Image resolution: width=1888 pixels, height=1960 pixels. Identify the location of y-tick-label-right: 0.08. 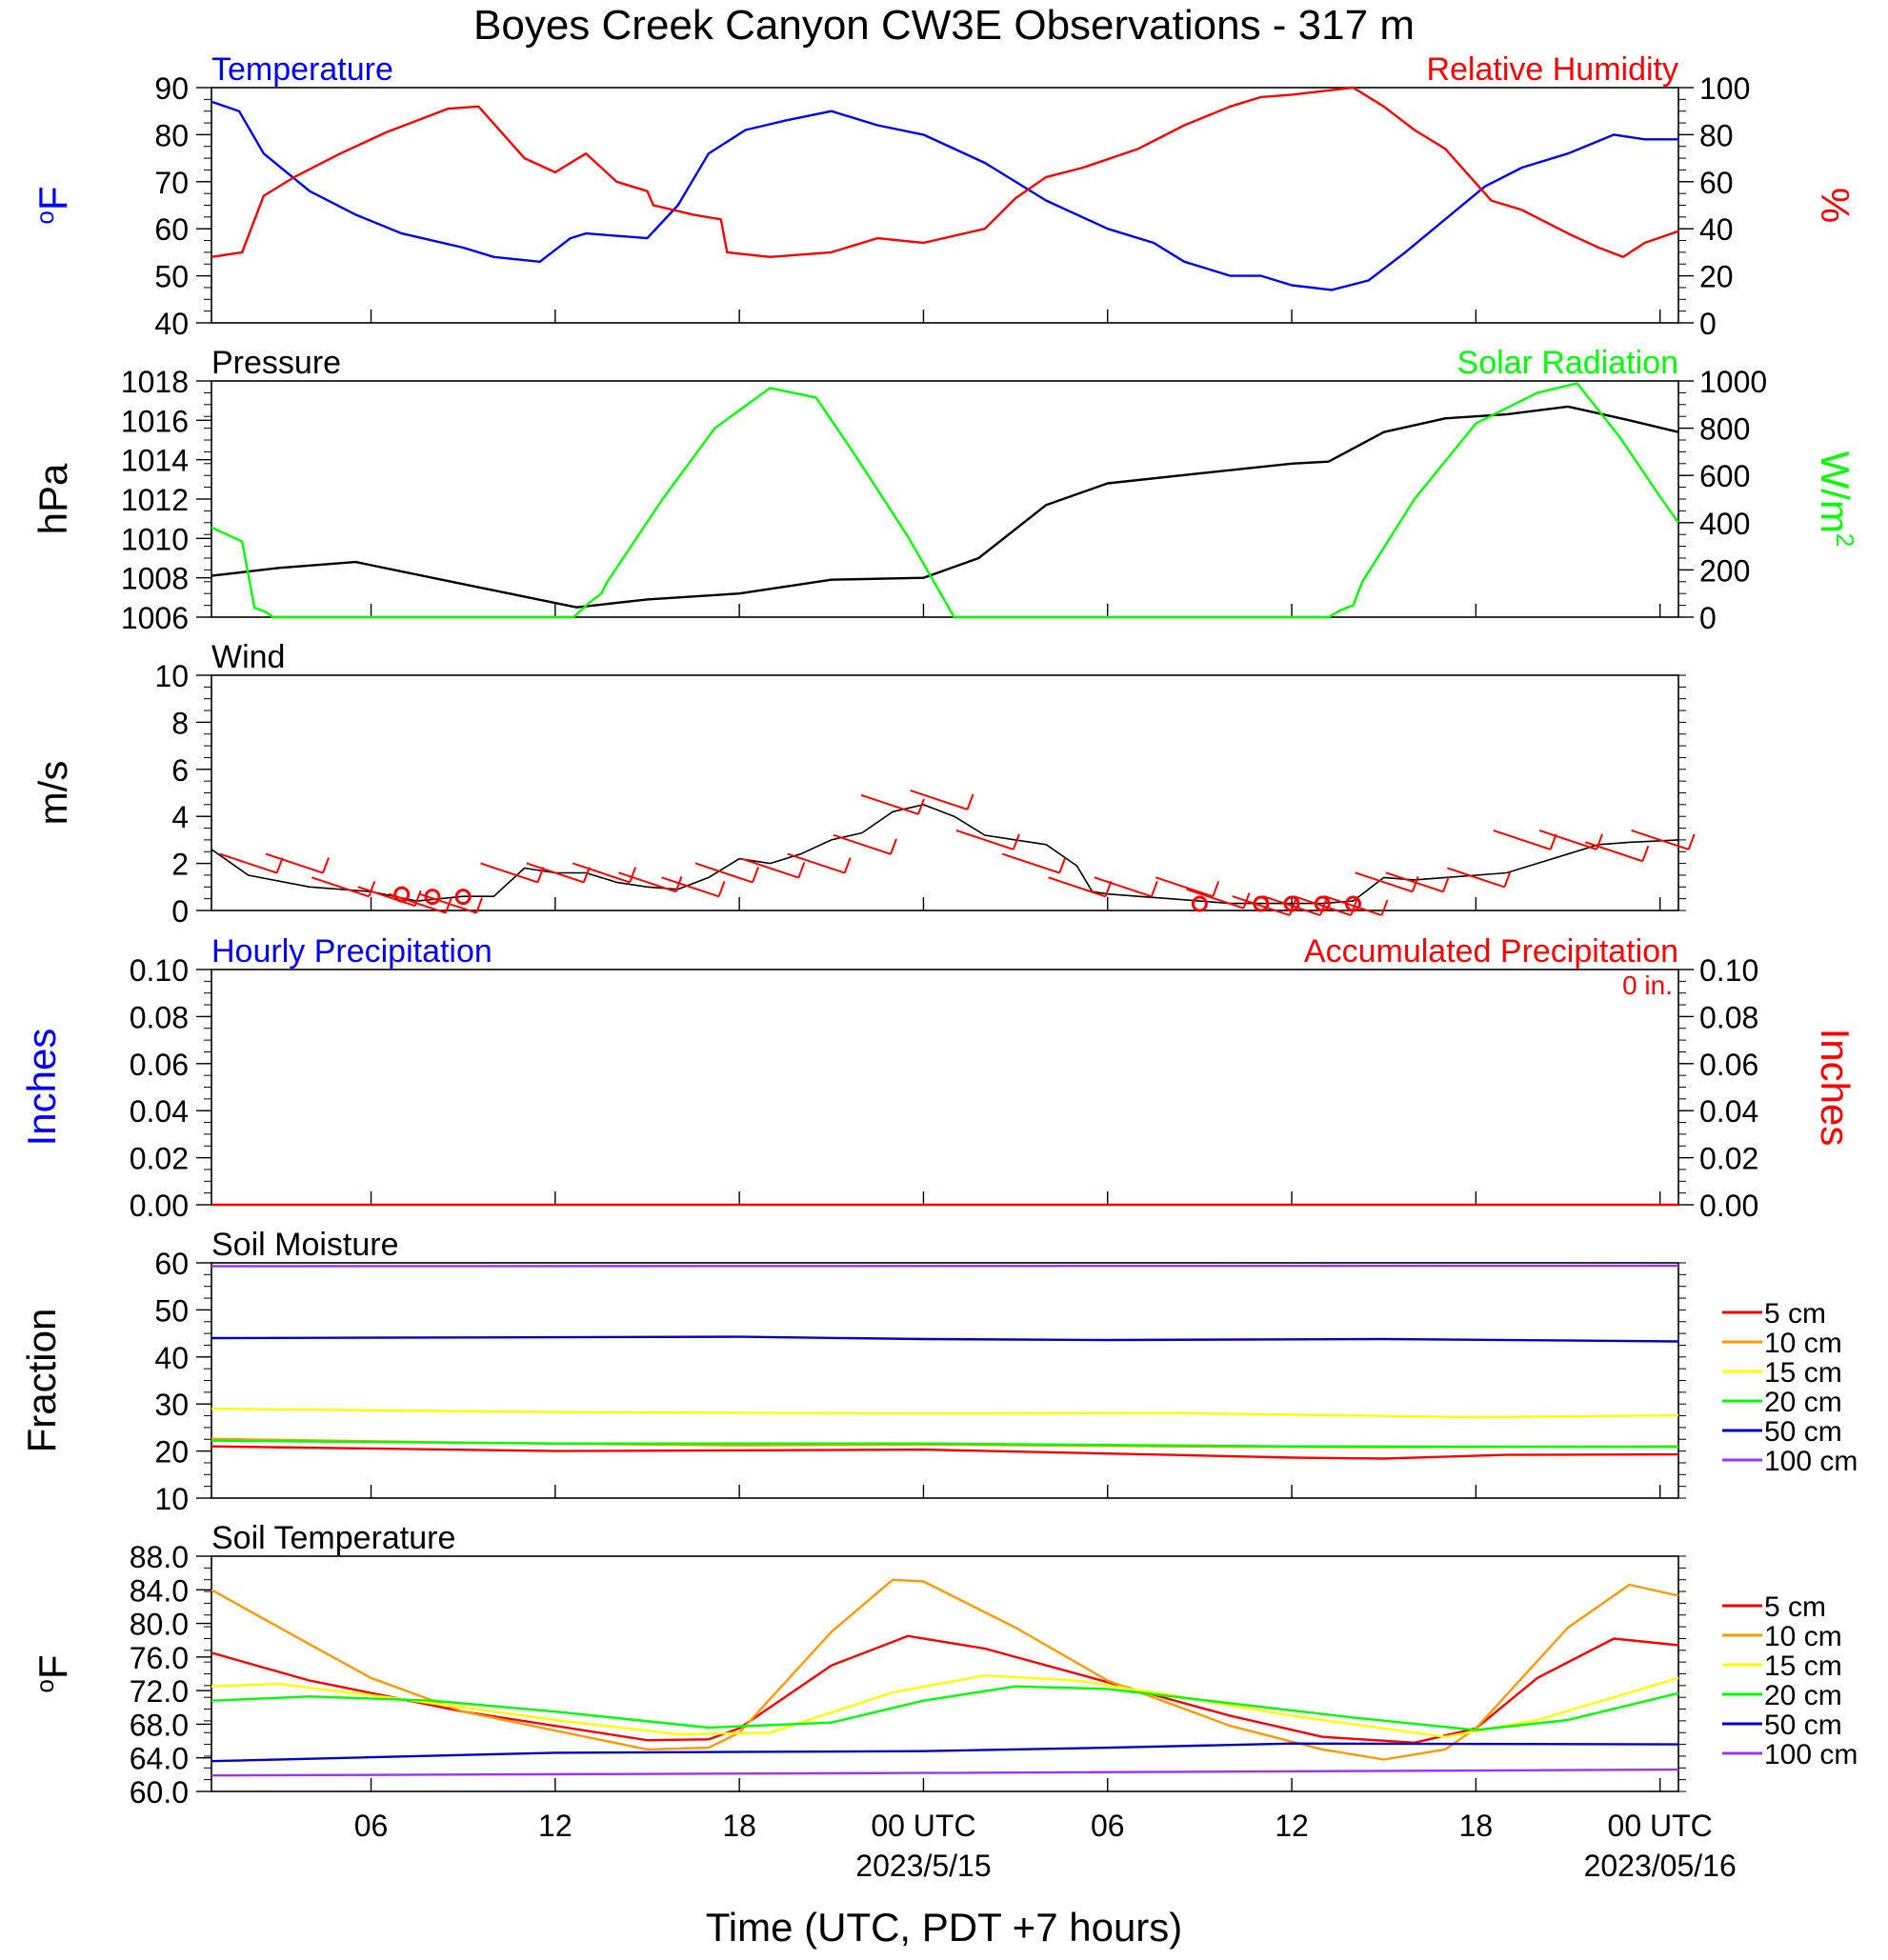
(1728, 1017).